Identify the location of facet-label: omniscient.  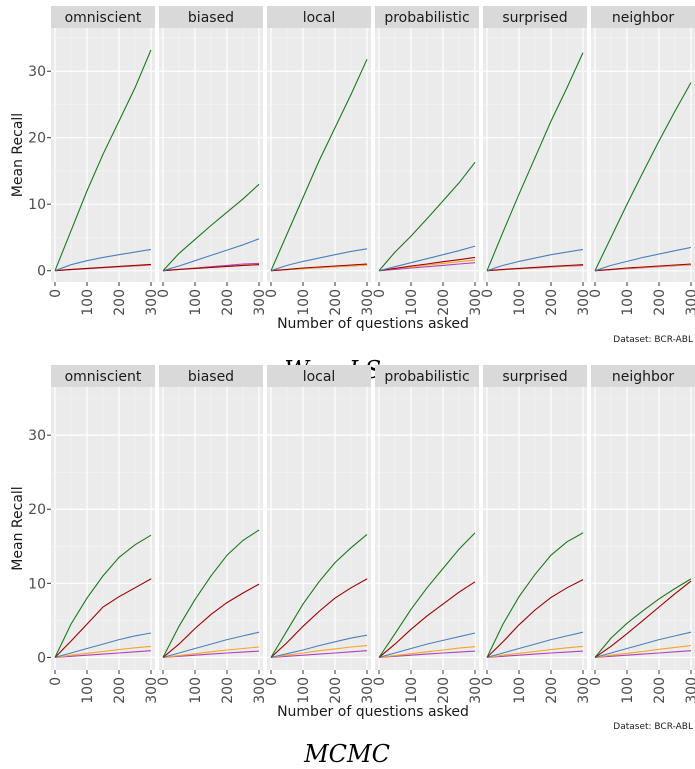
(103, 377).